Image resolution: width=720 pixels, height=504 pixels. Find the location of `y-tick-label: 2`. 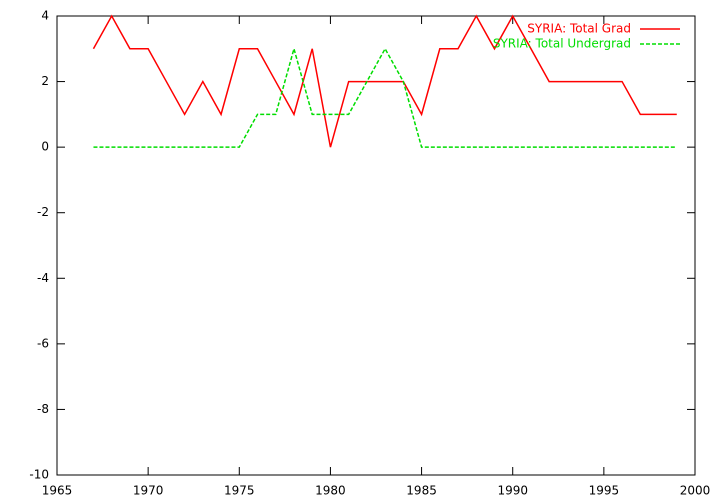

y-tick-label: 2 is located at coordinates (45, 81).